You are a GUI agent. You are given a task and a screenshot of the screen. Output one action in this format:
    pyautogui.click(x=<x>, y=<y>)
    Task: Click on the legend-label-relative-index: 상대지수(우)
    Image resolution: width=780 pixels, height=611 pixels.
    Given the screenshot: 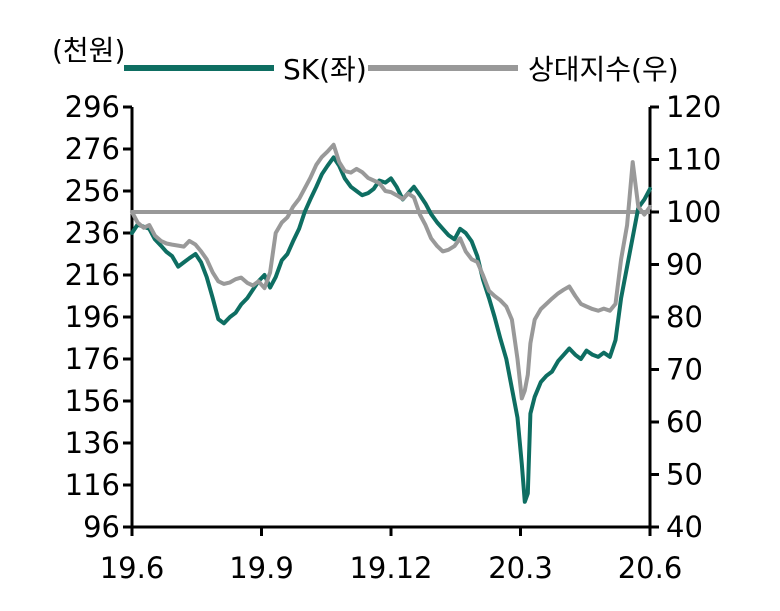 What is the action you would take?
    pyautogui.click(x=603, y=69)
    